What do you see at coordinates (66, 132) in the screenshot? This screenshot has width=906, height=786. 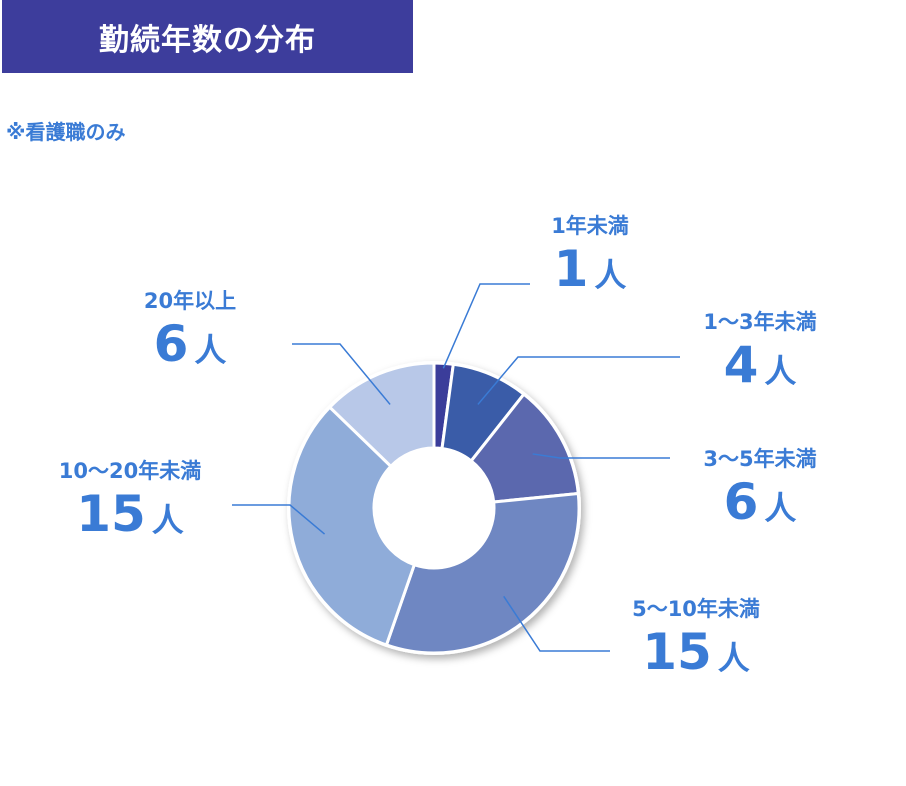 I see `note-text: ※看護職のみ` at bounding box center [66, 132].